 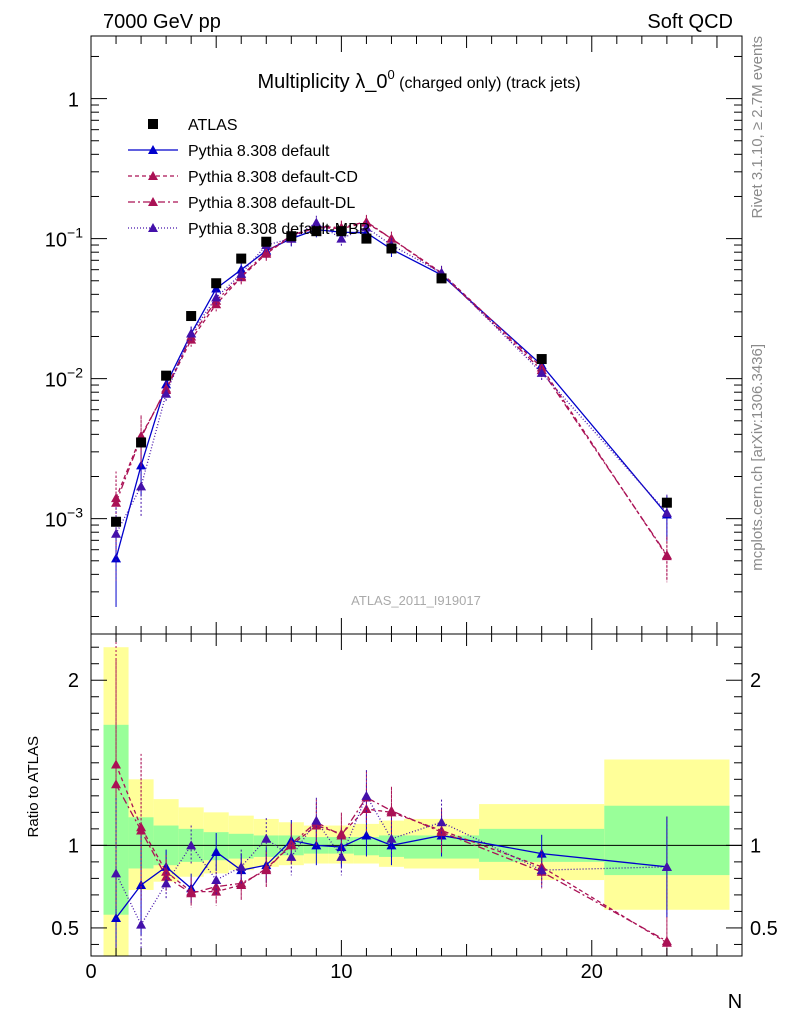 I want to click on legend-atlas-marker, so click(x=153, y=124).